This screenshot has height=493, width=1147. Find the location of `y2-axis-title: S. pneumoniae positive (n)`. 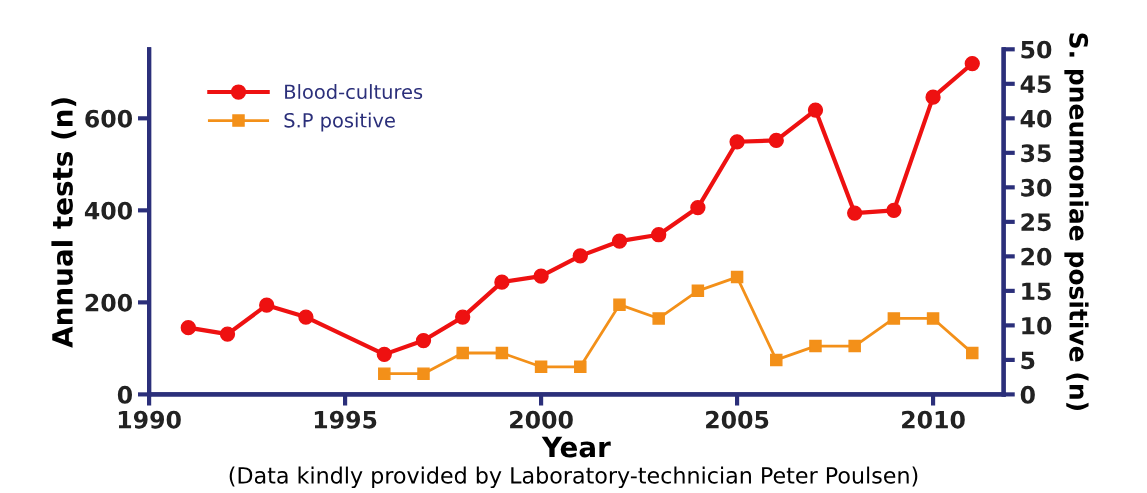

y2-axis-title: S. pneumoniae positive (n) is located at coordinates (1076, 221).